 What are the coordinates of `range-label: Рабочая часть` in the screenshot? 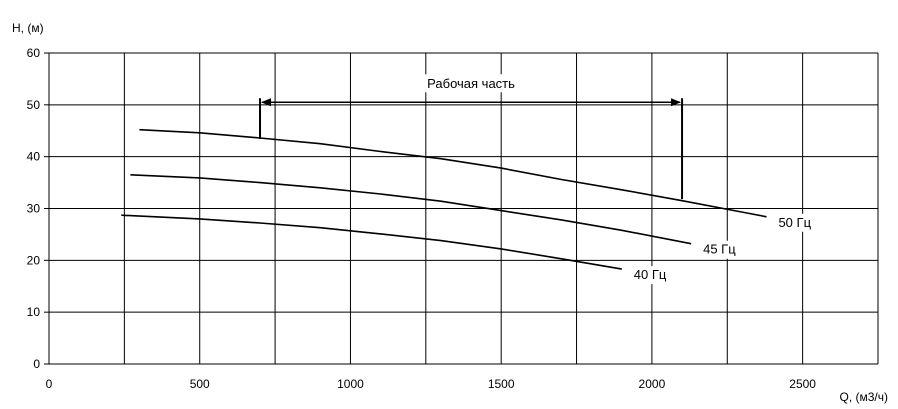 It's located at (471, 83).